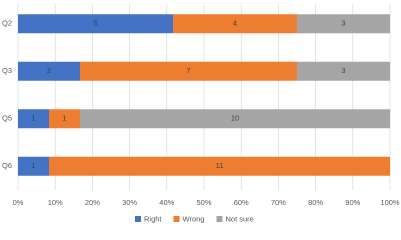 This screenshot has height=240, width=401. I want to click on x-tick-label: 10%, so click(55, 202).